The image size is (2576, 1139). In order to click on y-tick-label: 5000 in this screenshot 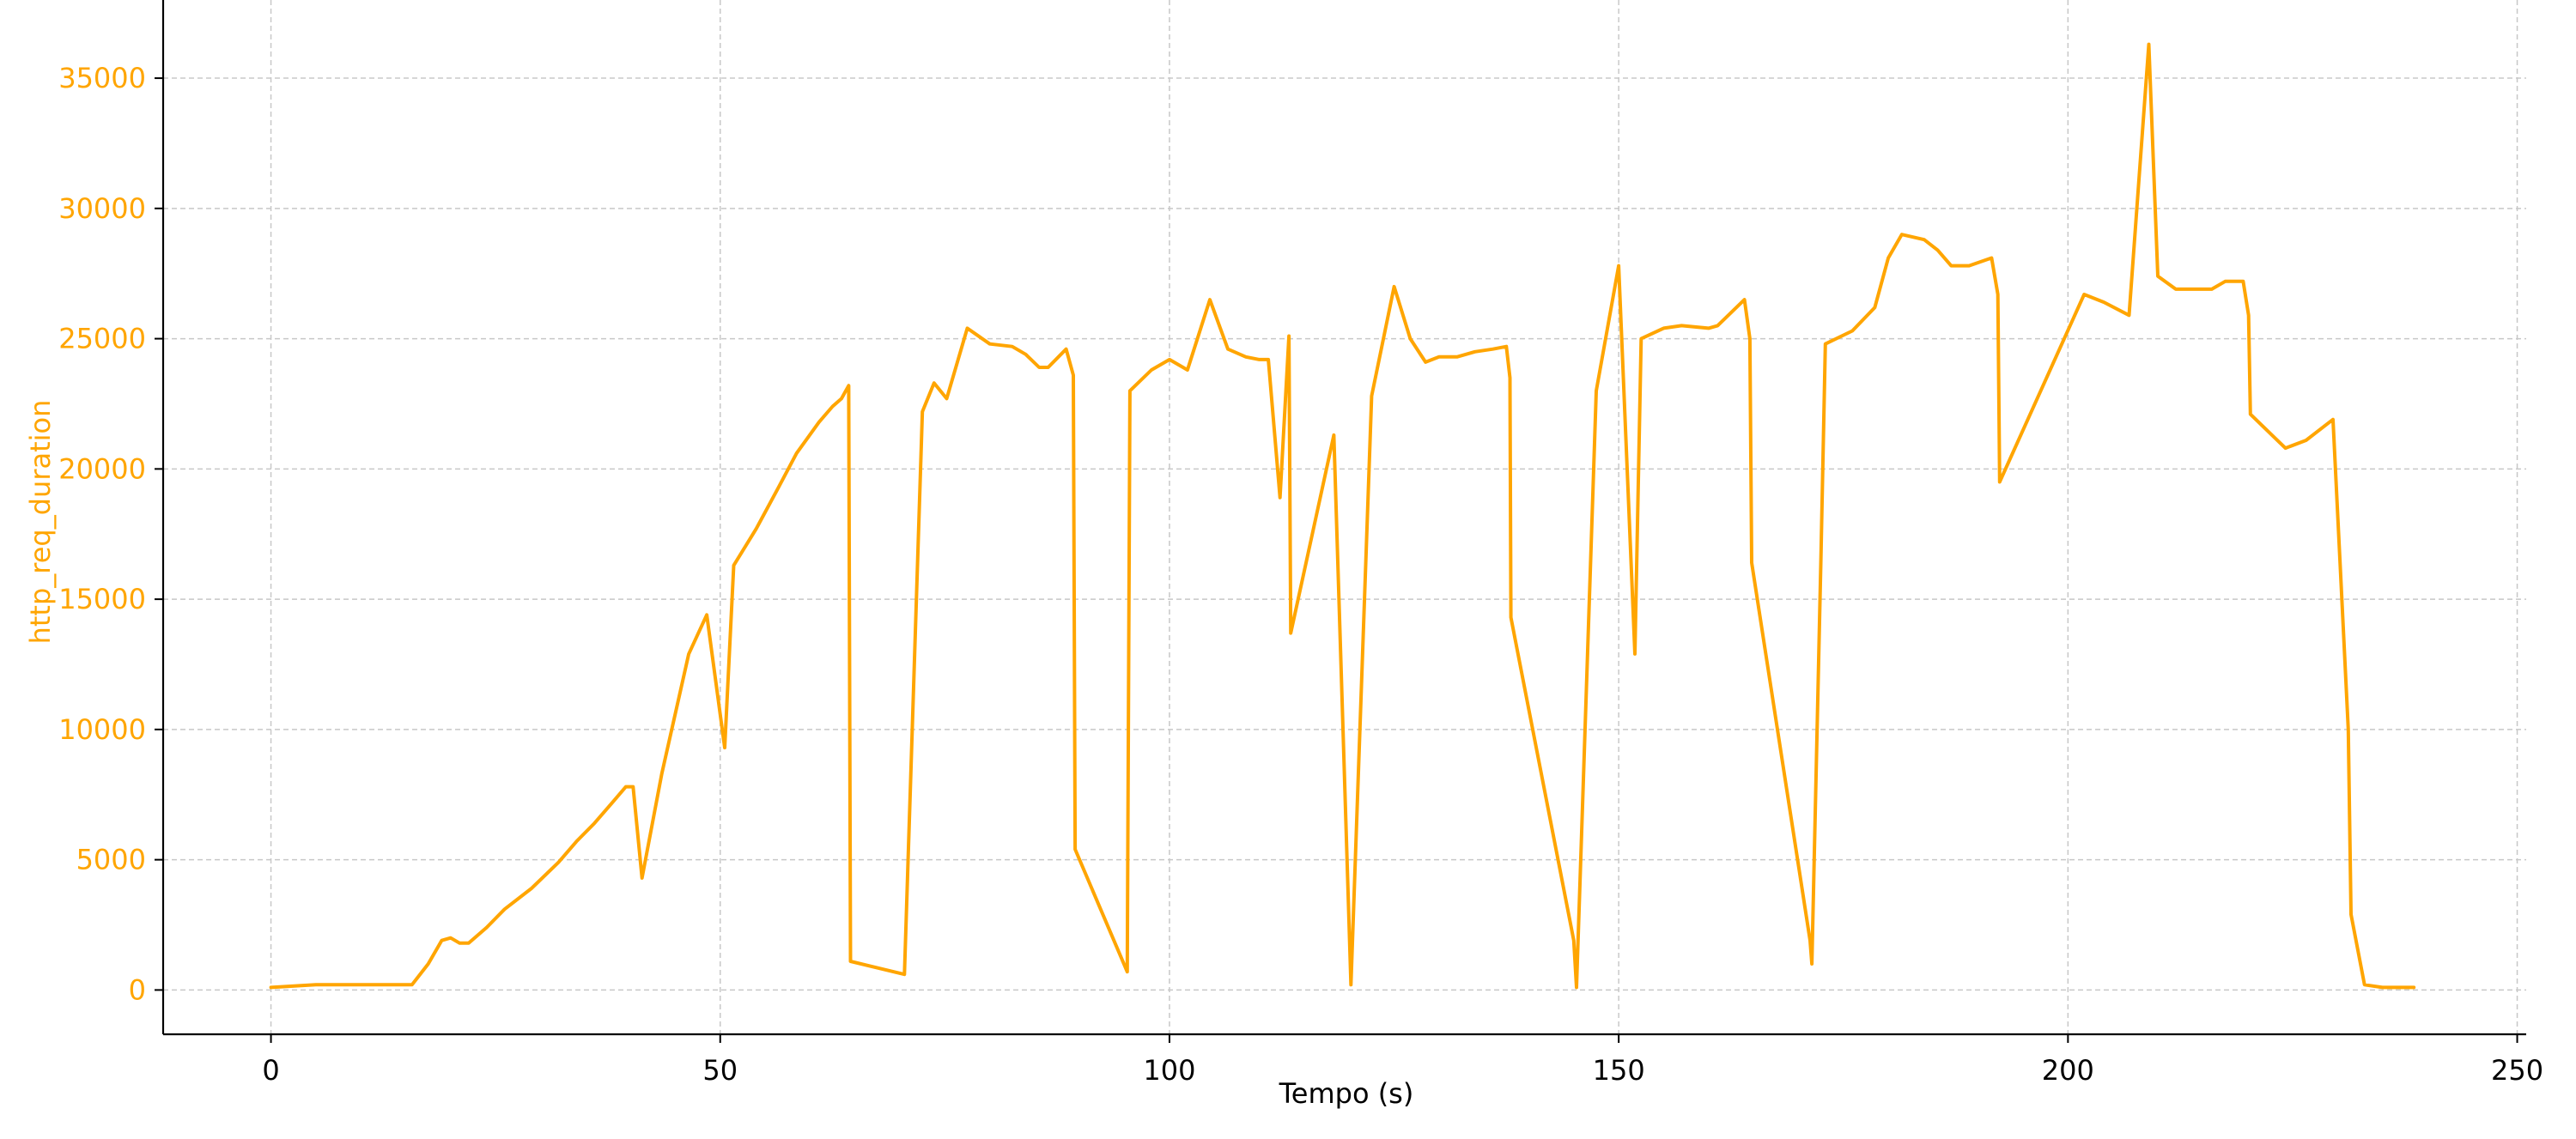, I will do `click(111, 860)`.